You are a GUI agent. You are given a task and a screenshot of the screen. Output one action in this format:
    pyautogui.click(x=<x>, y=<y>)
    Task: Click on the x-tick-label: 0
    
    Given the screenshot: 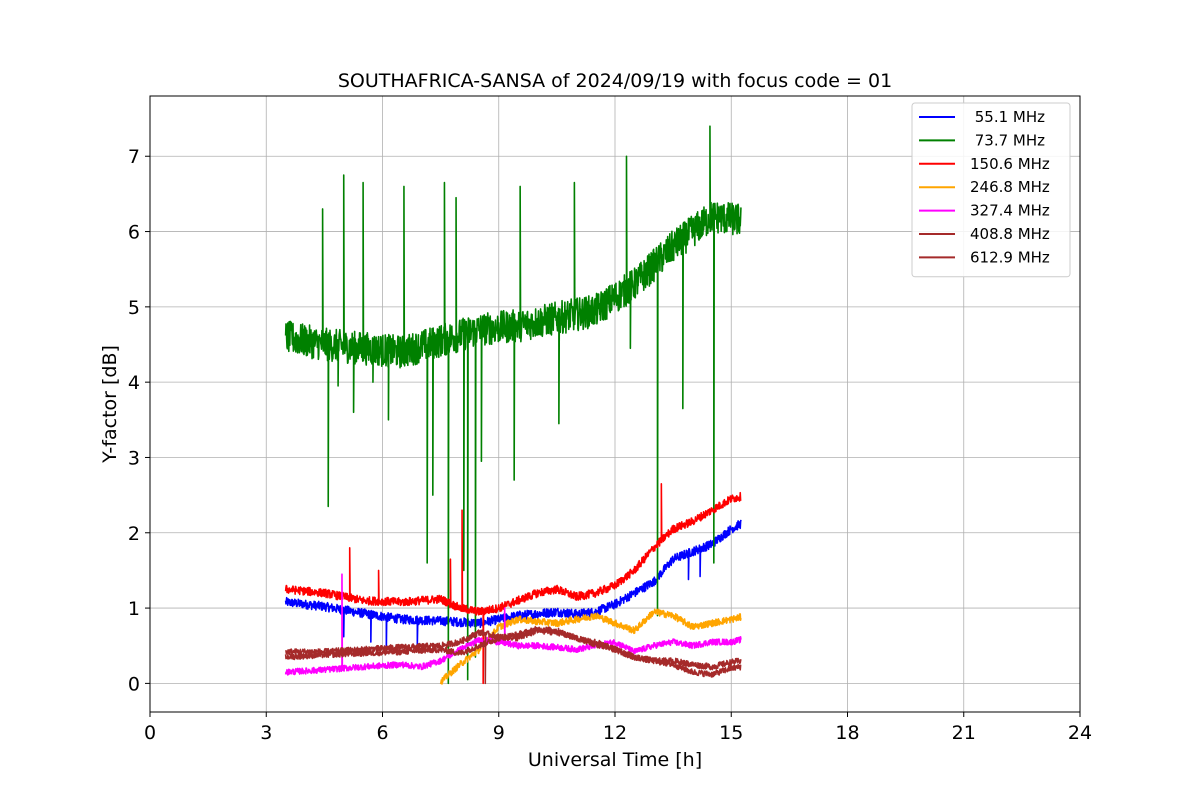 What is the action you would take?
    pyautogui.click(x=150, y=733)
    